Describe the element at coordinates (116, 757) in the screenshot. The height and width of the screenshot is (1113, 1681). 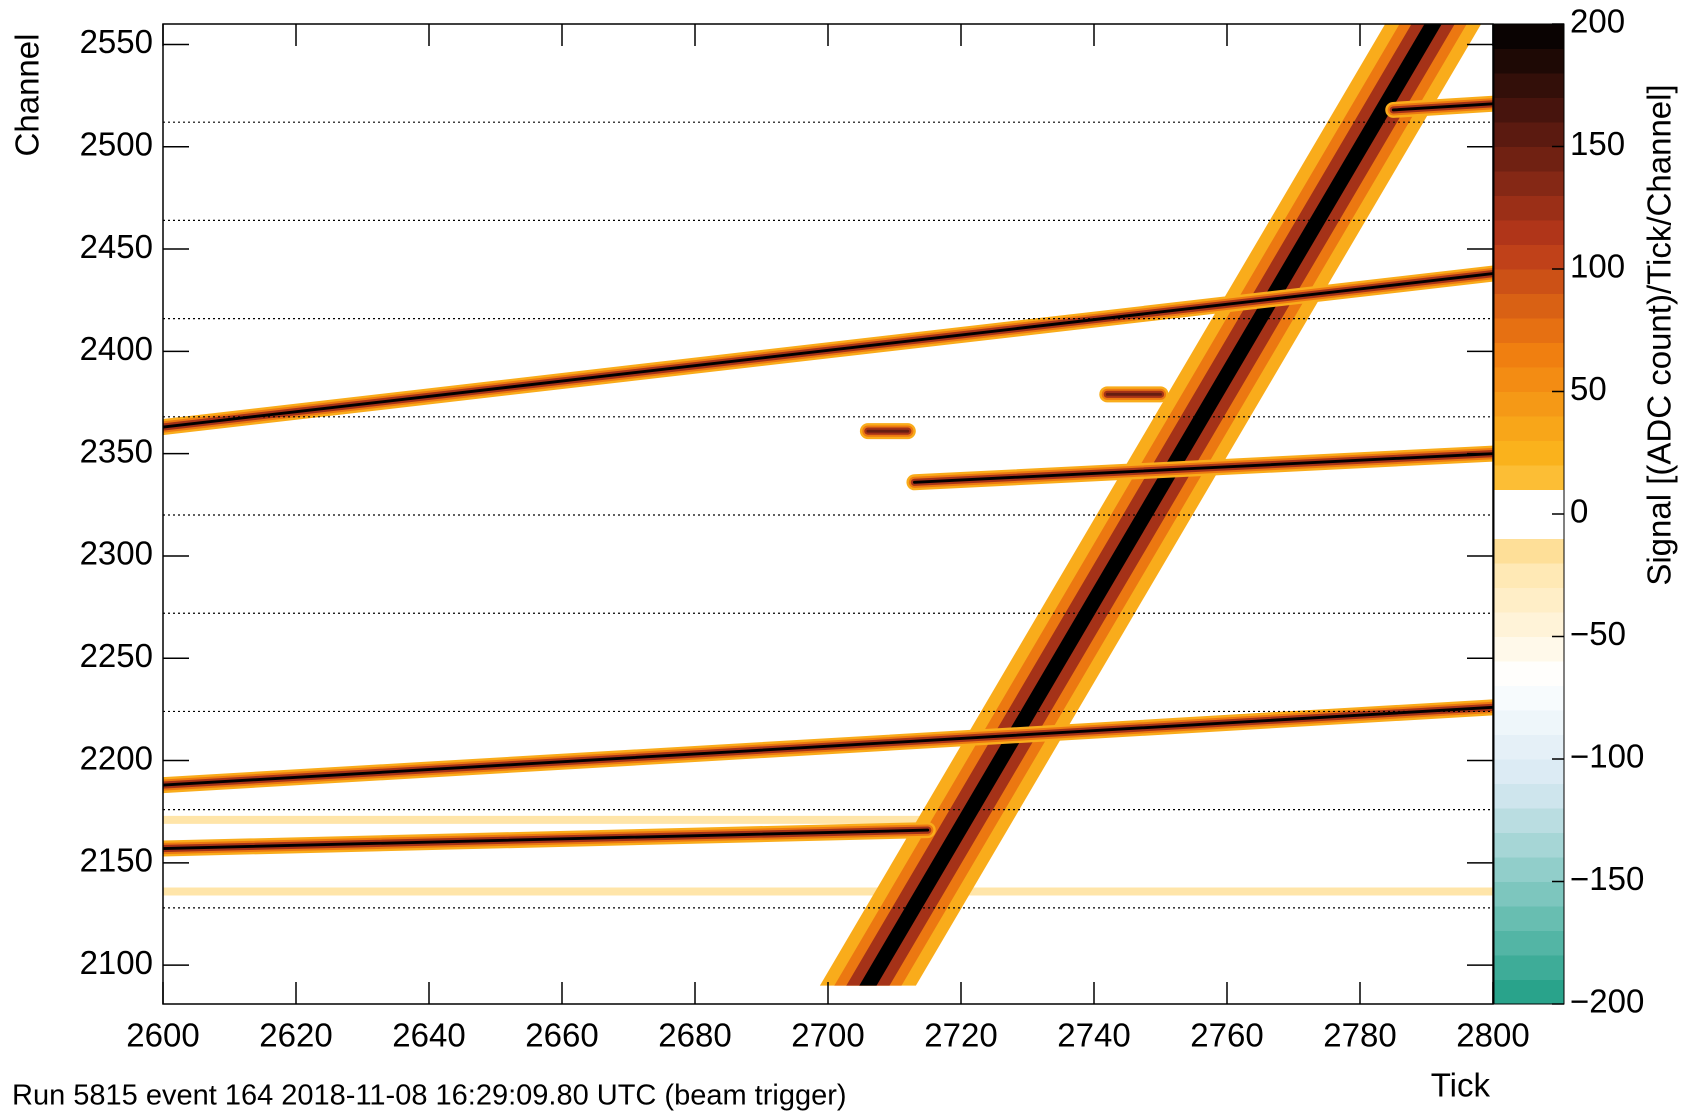
I see `y-tick-label: 2200` at that location.